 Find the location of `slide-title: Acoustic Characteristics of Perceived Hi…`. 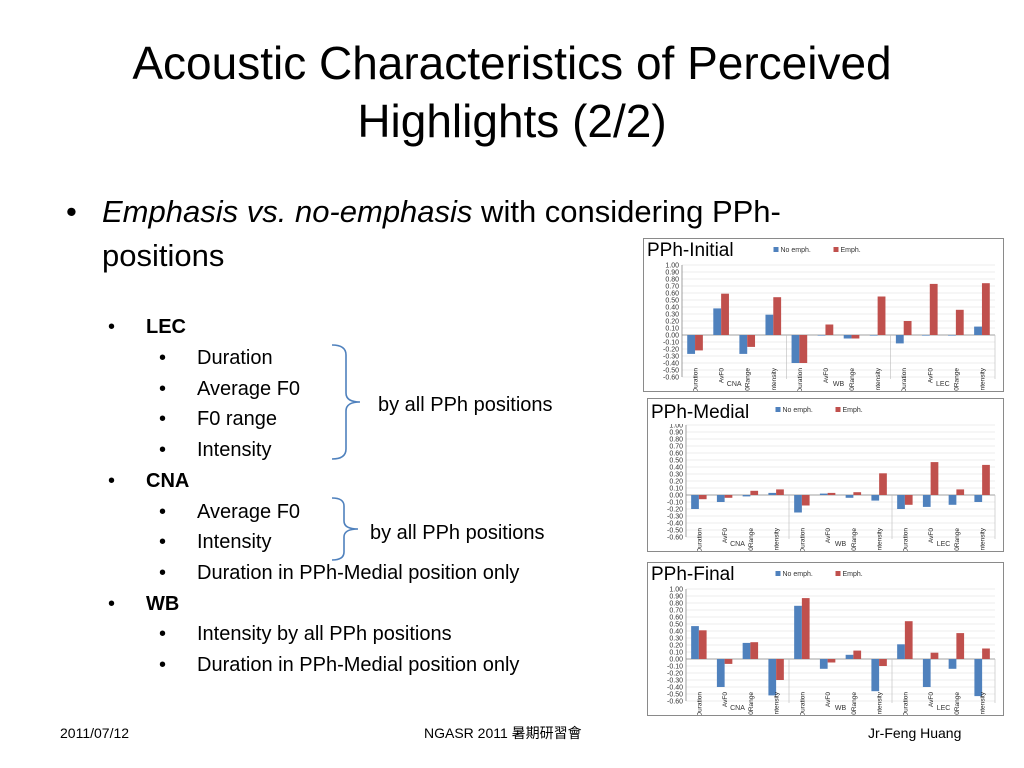

slide-title: Acoustic Characteristics of Perceived Hi… is located at coordinates (512, 92).